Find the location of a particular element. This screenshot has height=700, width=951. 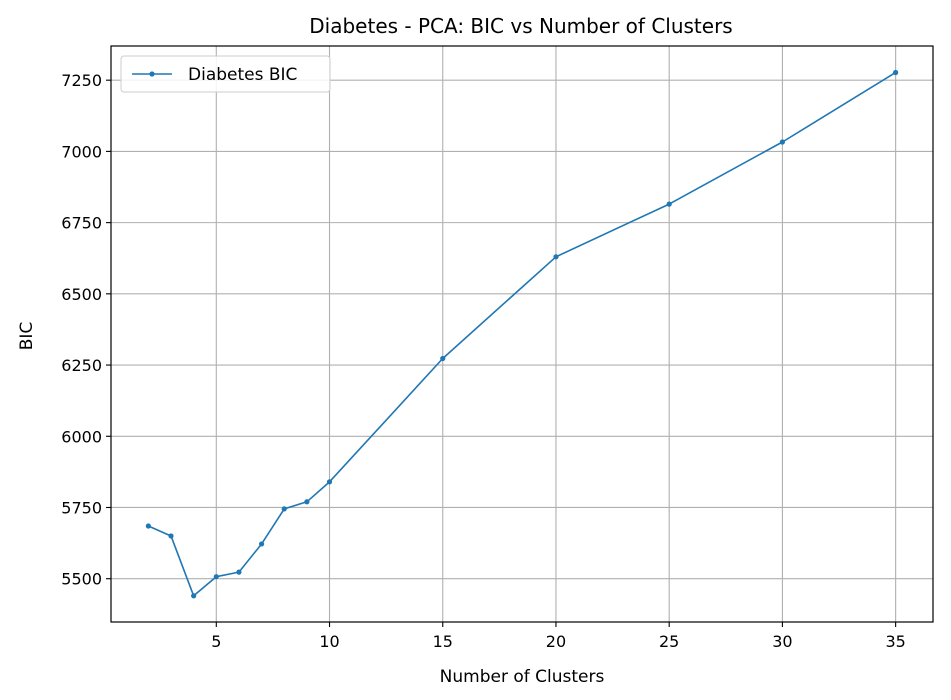

x-tick-label: 10 is located at coordinates (329, 641).